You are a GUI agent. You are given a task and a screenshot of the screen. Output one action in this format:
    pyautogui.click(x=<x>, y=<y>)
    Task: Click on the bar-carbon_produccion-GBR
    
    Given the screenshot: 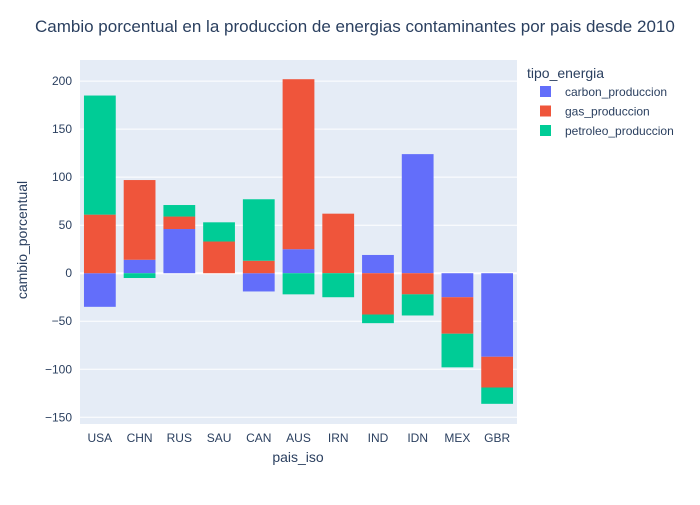 What is the action you would take?
    pyautogui.click(x=497, y=315)
    